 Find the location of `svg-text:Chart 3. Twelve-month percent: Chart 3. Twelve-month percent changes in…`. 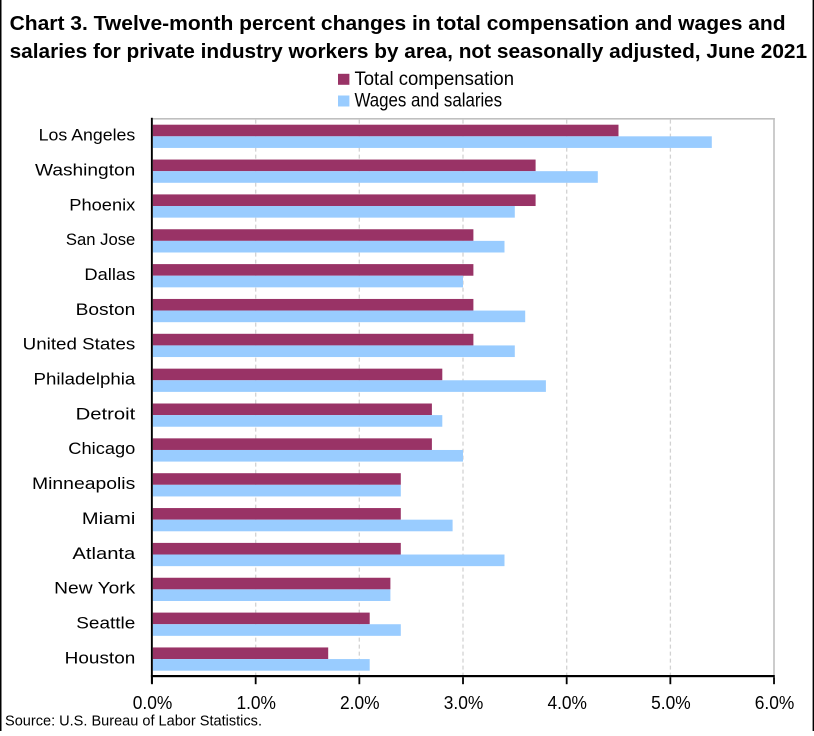

svg-text:Chart 3. Twelve-month percent: Chart 3. Twelve-month percent changes in… is located at coordinates (398, 24).